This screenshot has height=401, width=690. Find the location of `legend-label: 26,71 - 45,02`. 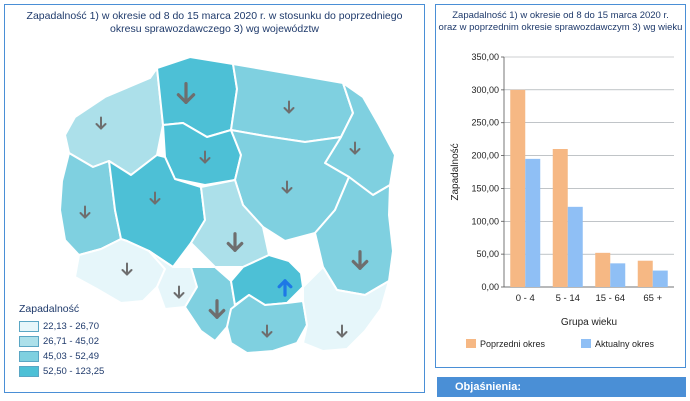

legend-label: 26,71 - 45,02 is located at coordinates (71, 341).